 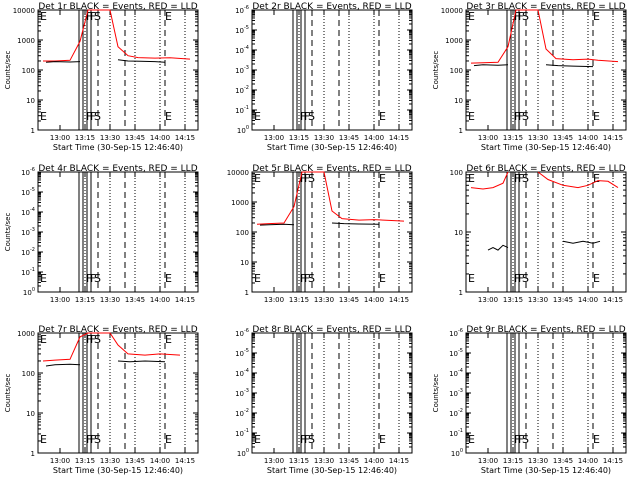 I want to click on chart-title: Det 5r BLACK = Events, RED = LLD, so click(x=331, y=169).